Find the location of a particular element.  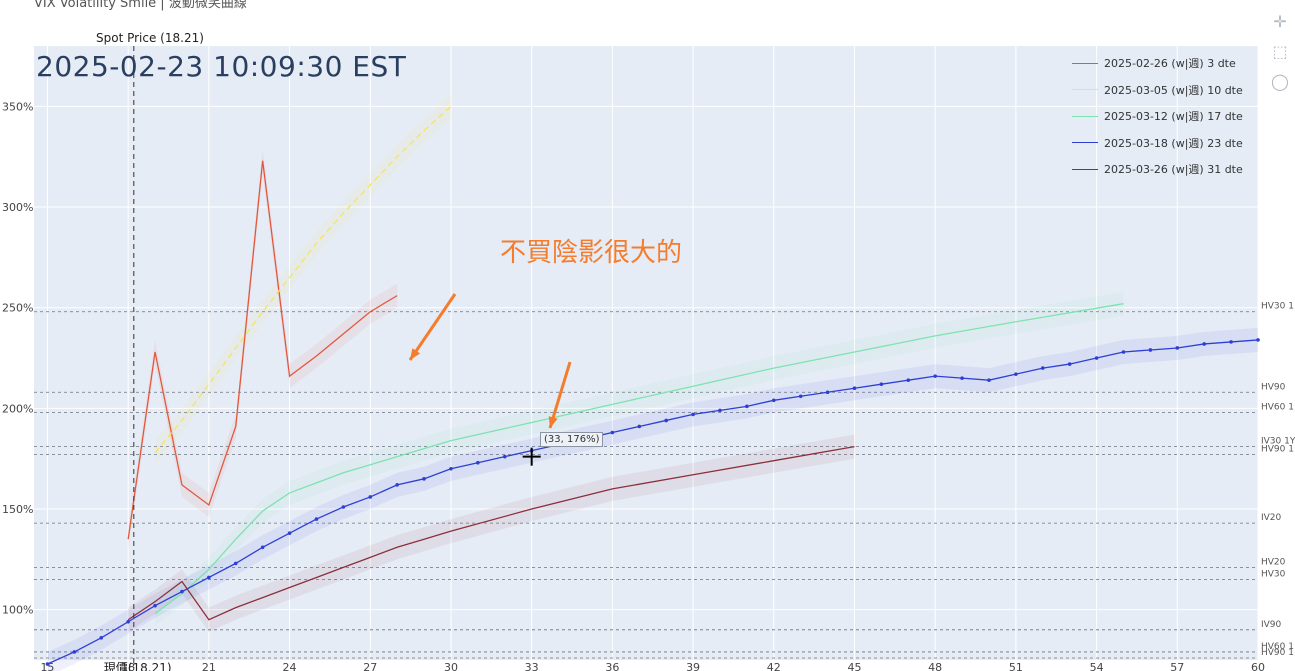

legend-item: 2025-03-26 (w|週) 31 dte is located at coordinates (1157, 169).